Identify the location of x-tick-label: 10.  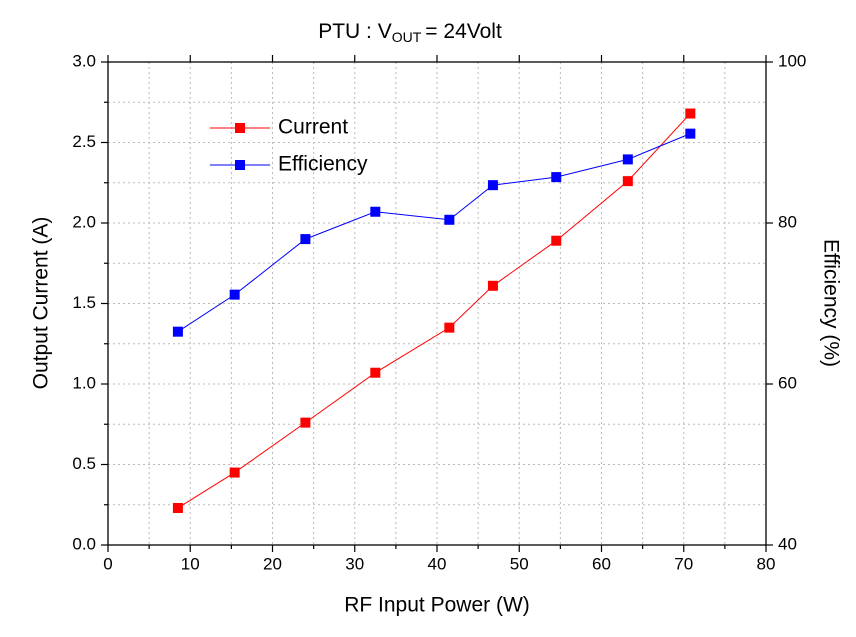
(190, 563).